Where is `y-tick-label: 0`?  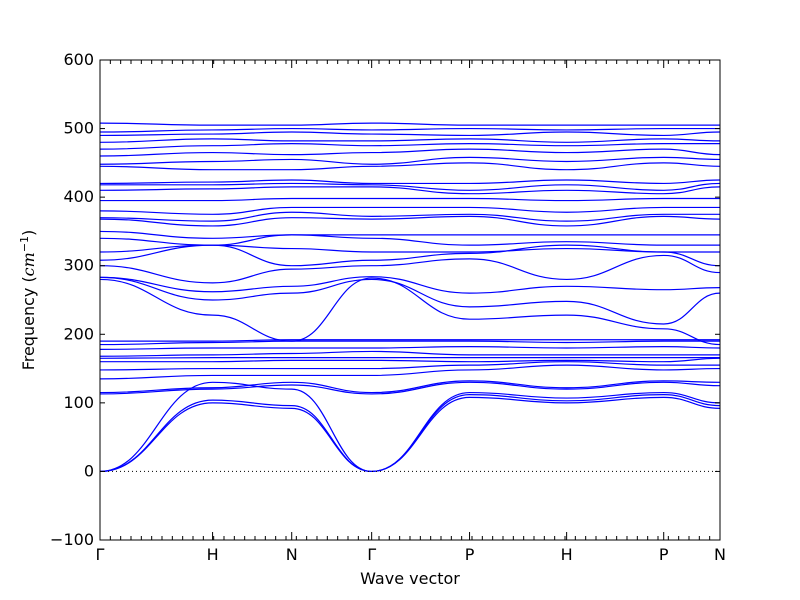 y-tick-label: 0 is located at coordinates (89, 470).